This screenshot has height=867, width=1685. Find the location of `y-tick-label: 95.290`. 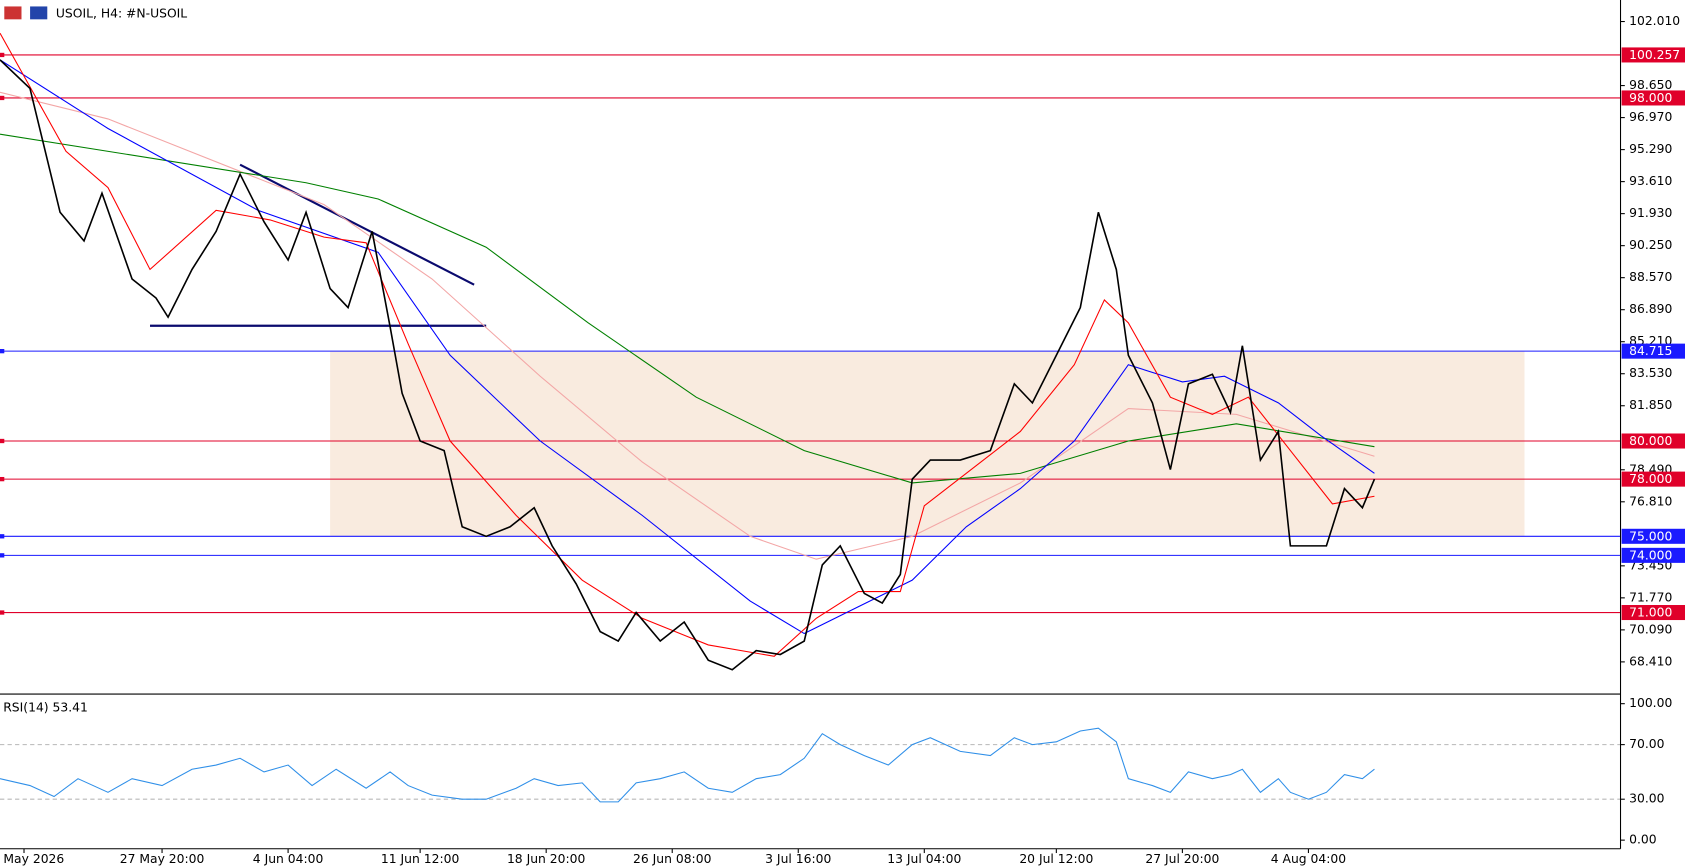

y-tick-label: 95.290 is located at coordinates (1650, 149).